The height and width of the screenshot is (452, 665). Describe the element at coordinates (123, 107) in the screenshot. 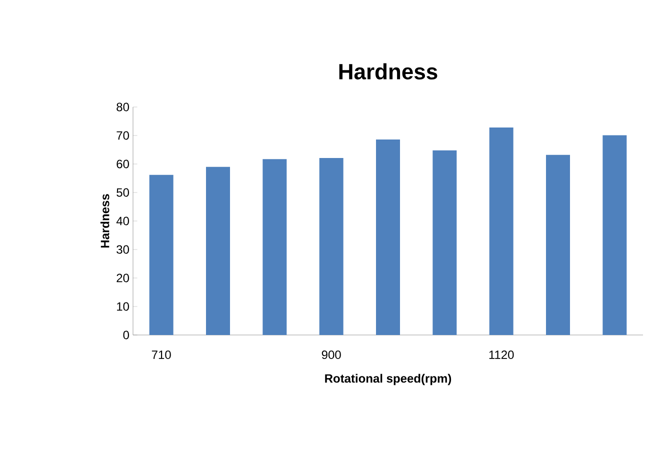

I see `y-tick-label: 80` at that location.